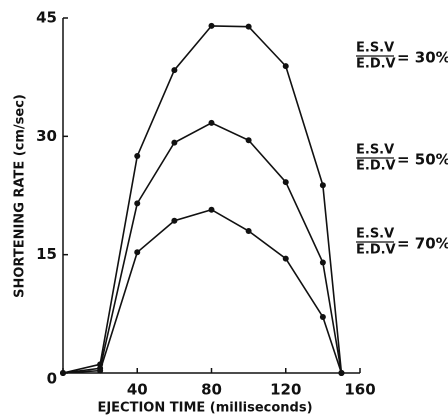 The image size is (448, 419). Describe the element at coordinates (137, 390) in the screenshot. I see `x-tick-label: 40` at that location.